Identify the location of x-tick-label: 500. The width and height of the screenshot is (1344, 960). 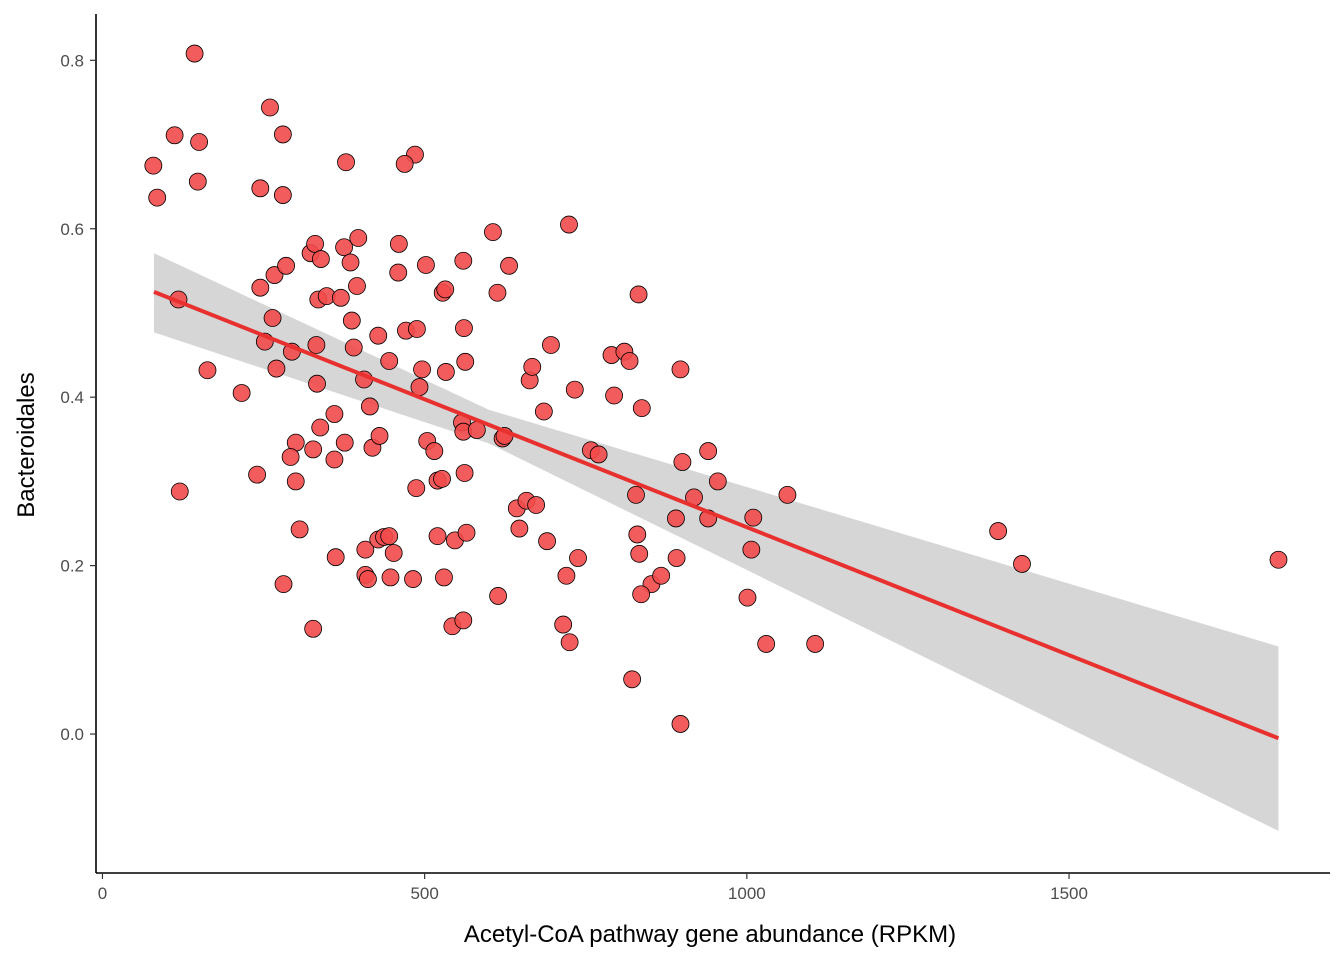
(424, 893).